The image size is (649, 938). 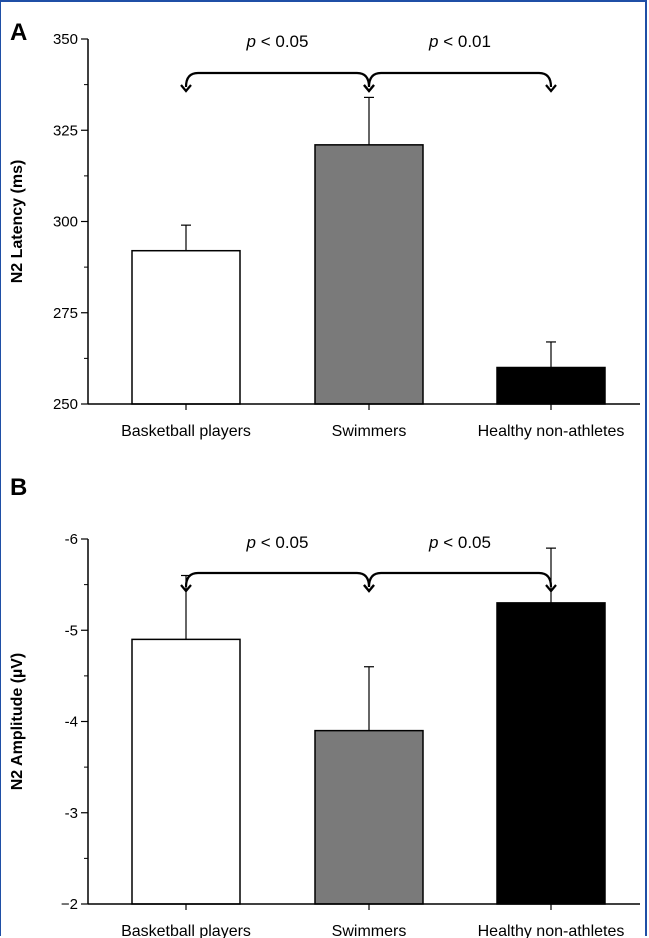 What do you see at coordinates (71, 813) in the screenshot?
I see `y-tick-label: -3` at bounding box center [71, 813].